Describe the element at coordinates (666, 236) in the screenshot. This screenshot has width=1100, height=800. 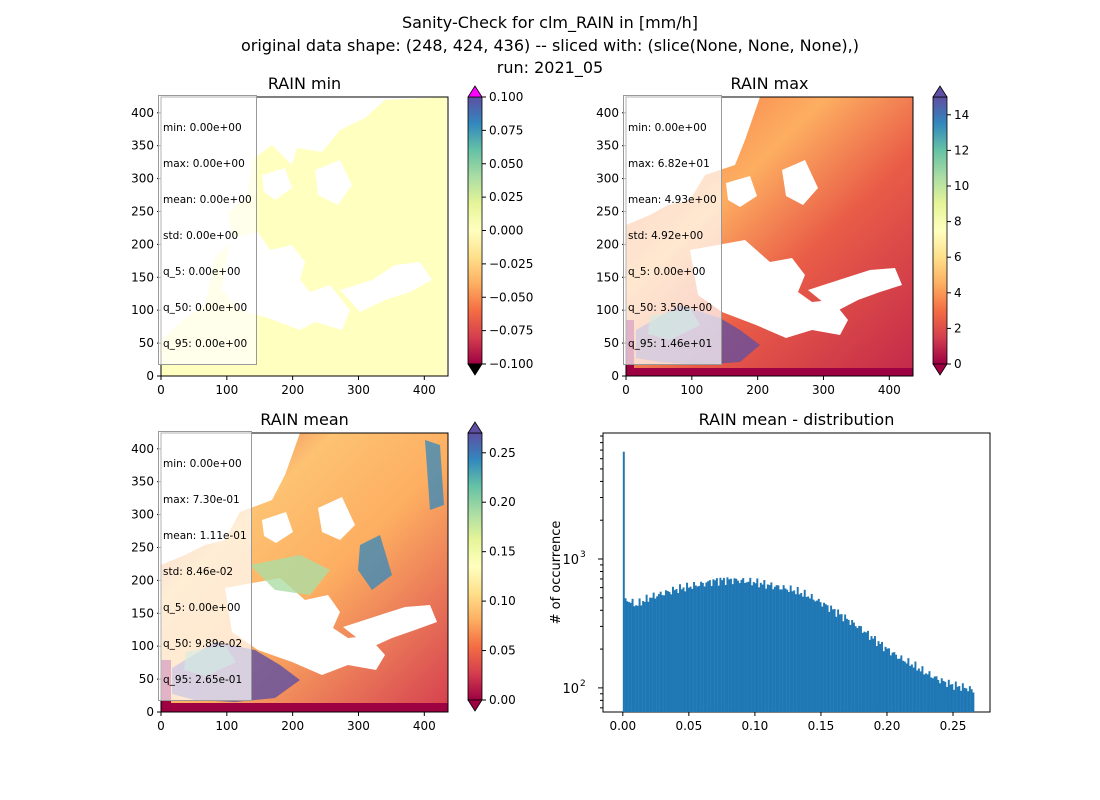
I see `stat-line: std: 4.92e+00` at that location.